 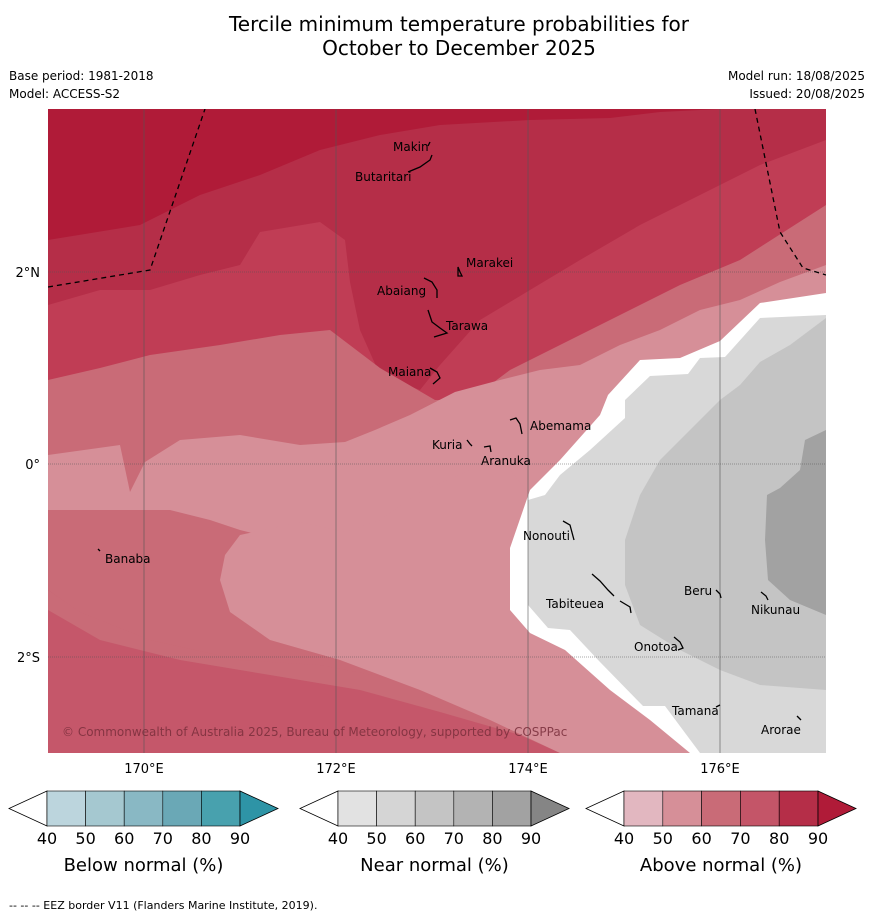 I want to click on legend-below-tick: 70, so click(x=163, y=838).